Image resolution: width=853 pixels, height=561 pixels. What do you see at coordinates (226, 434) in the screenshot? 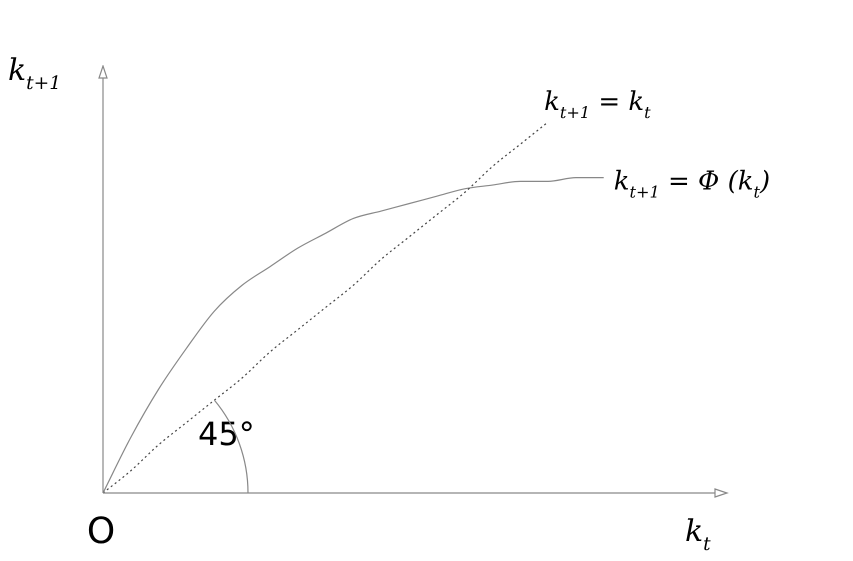
I see `annotation: 45°` at bounding box center [226, 434].